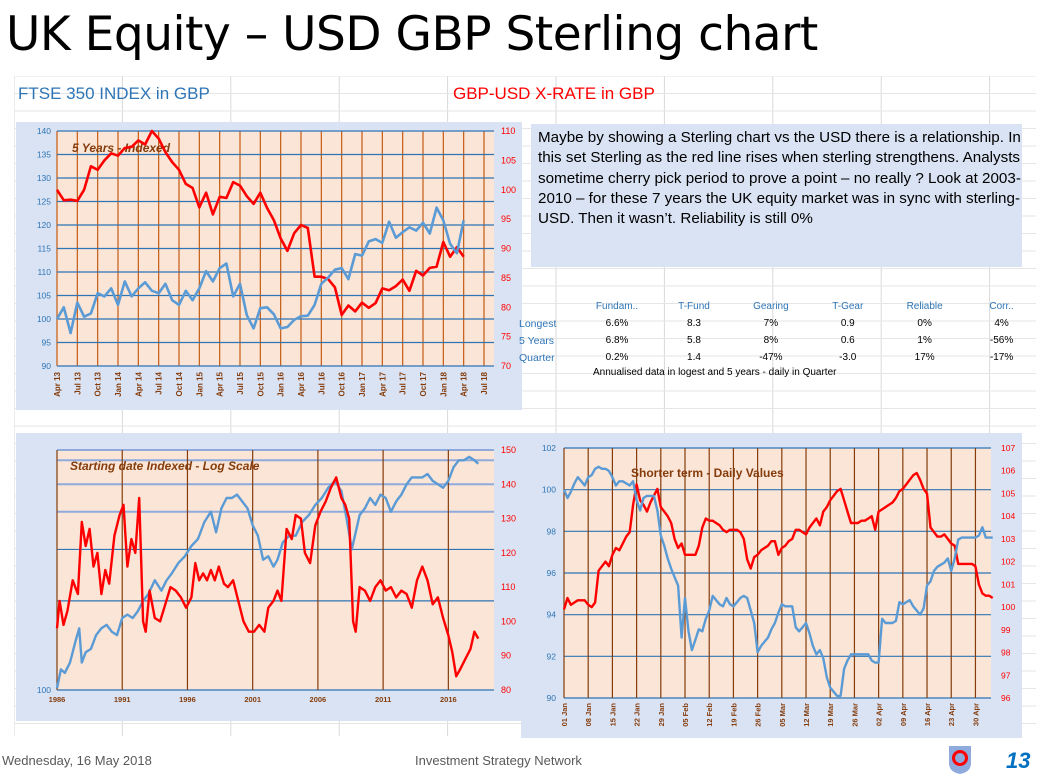  Describe the element at coordinates (617, 323) in the screenshot. I see `stats-cell: 6.6%` at that location.